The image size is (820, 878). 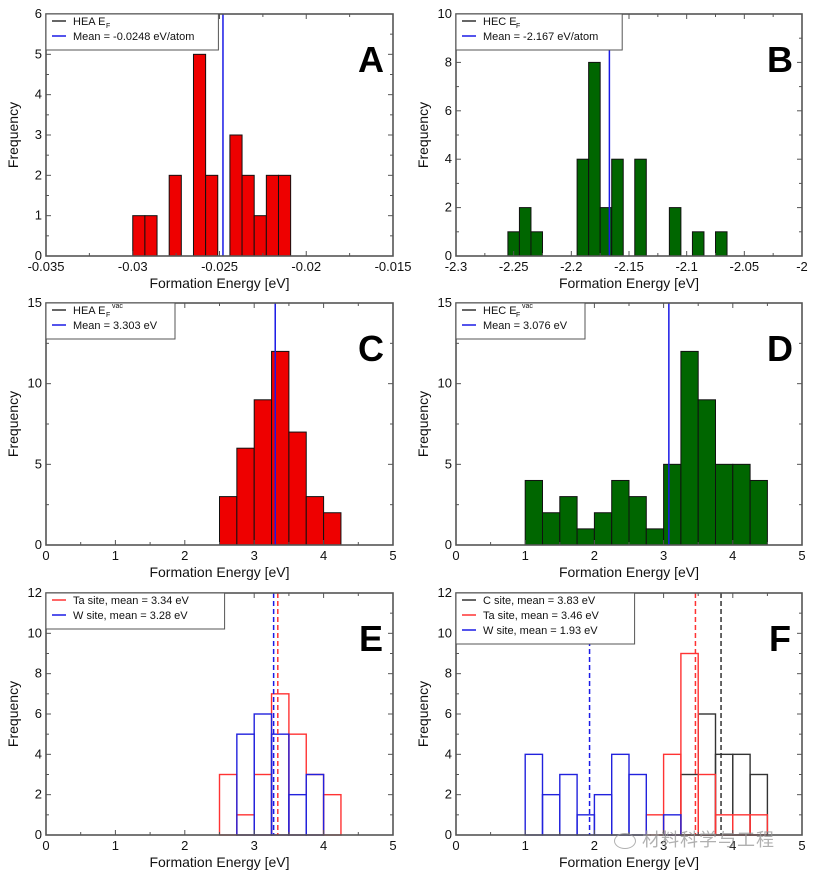 What do you see at coordinates (663, 845) in the screenshot?
I see `x-tick-label: 3` at bounding box center [663, 845].